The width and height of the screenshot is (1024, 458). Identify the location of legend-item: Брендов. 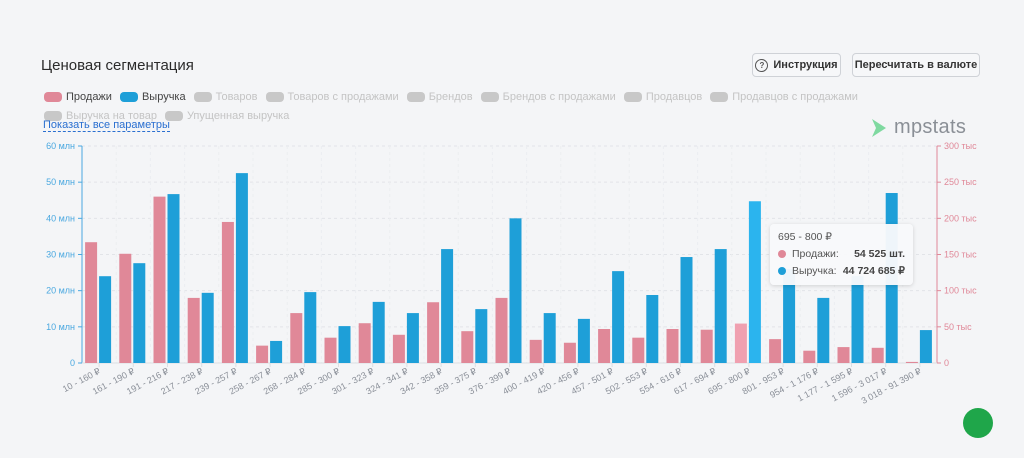
(439, 97).